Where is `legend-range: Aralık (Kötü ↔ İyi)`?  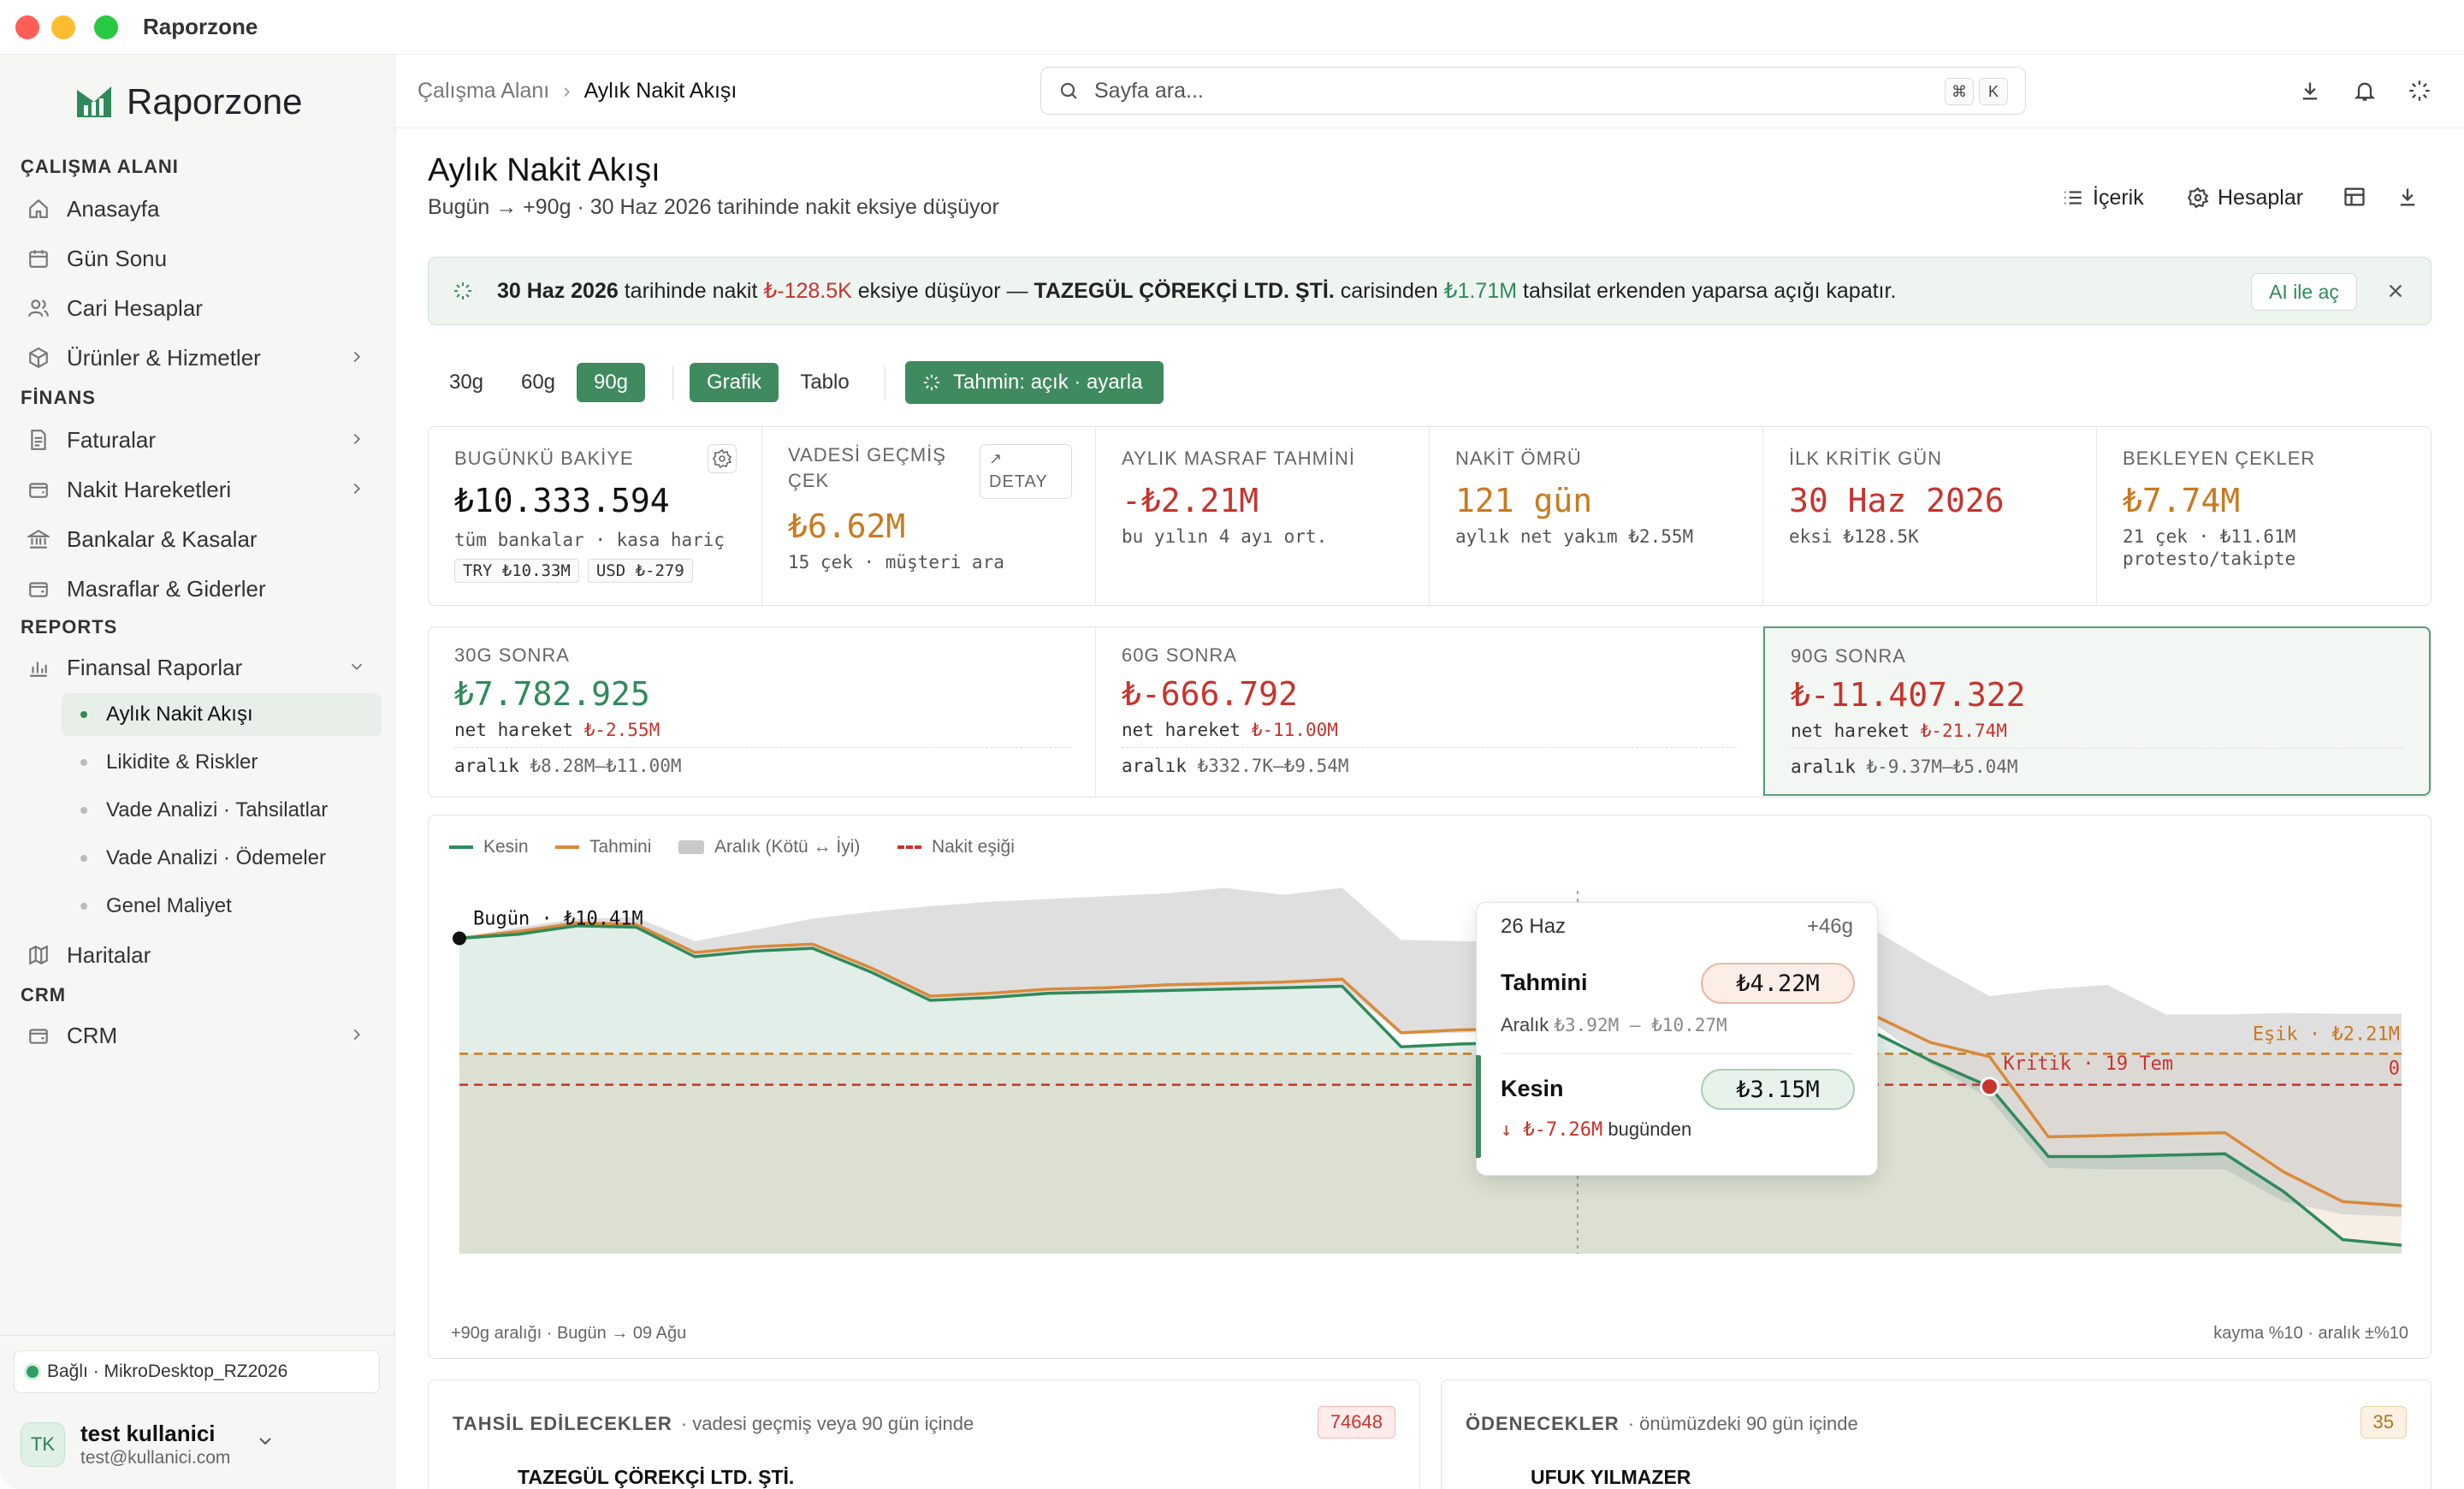 legend-range: Aralık (Kötü ↔ İyi) is located at coordinates (769, 847).